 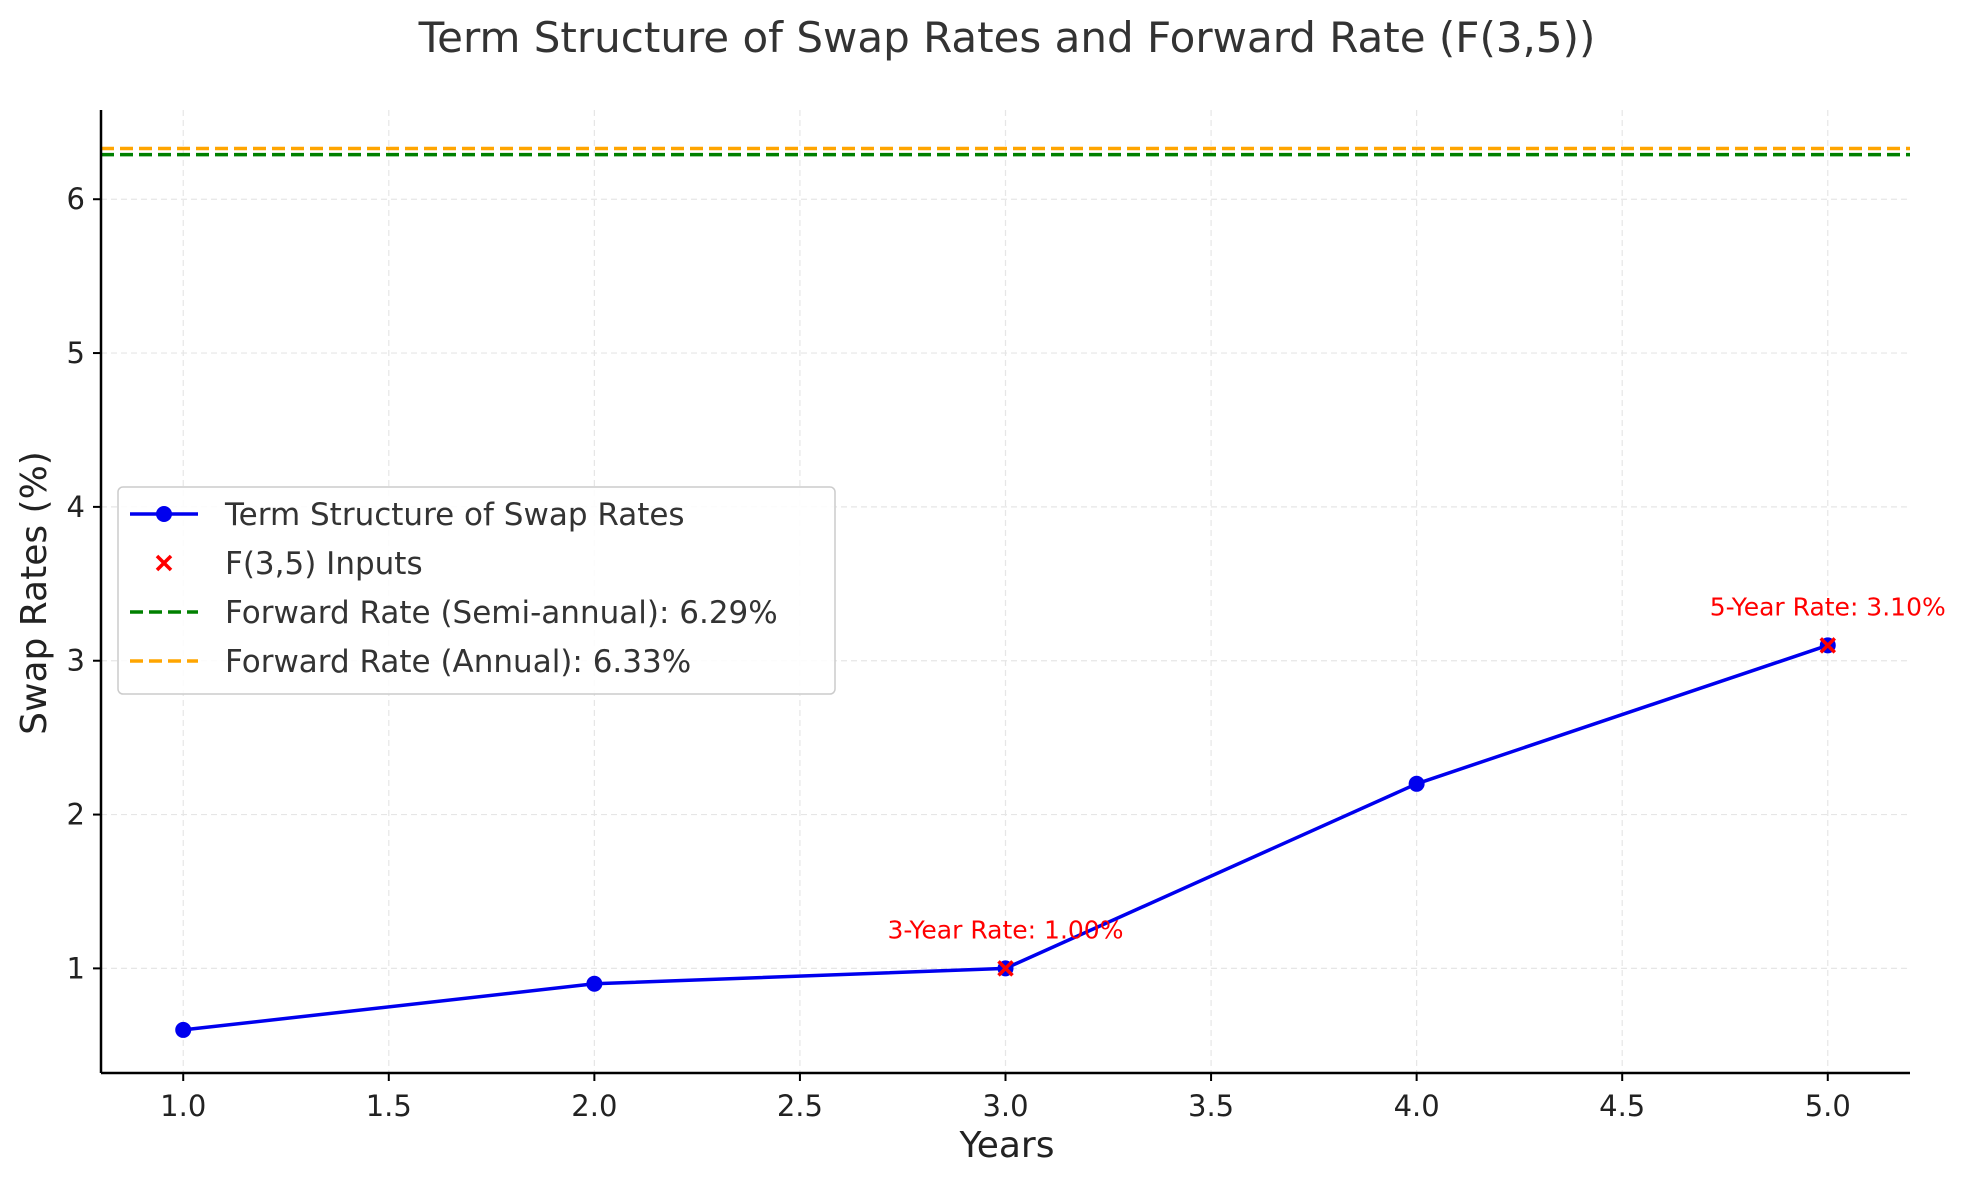 What do you see at coordinates (458, 662) in the screenshot?
I see `legend-label: Forward Rate (Annual): 6.33%` at bounding box center [458, 662].